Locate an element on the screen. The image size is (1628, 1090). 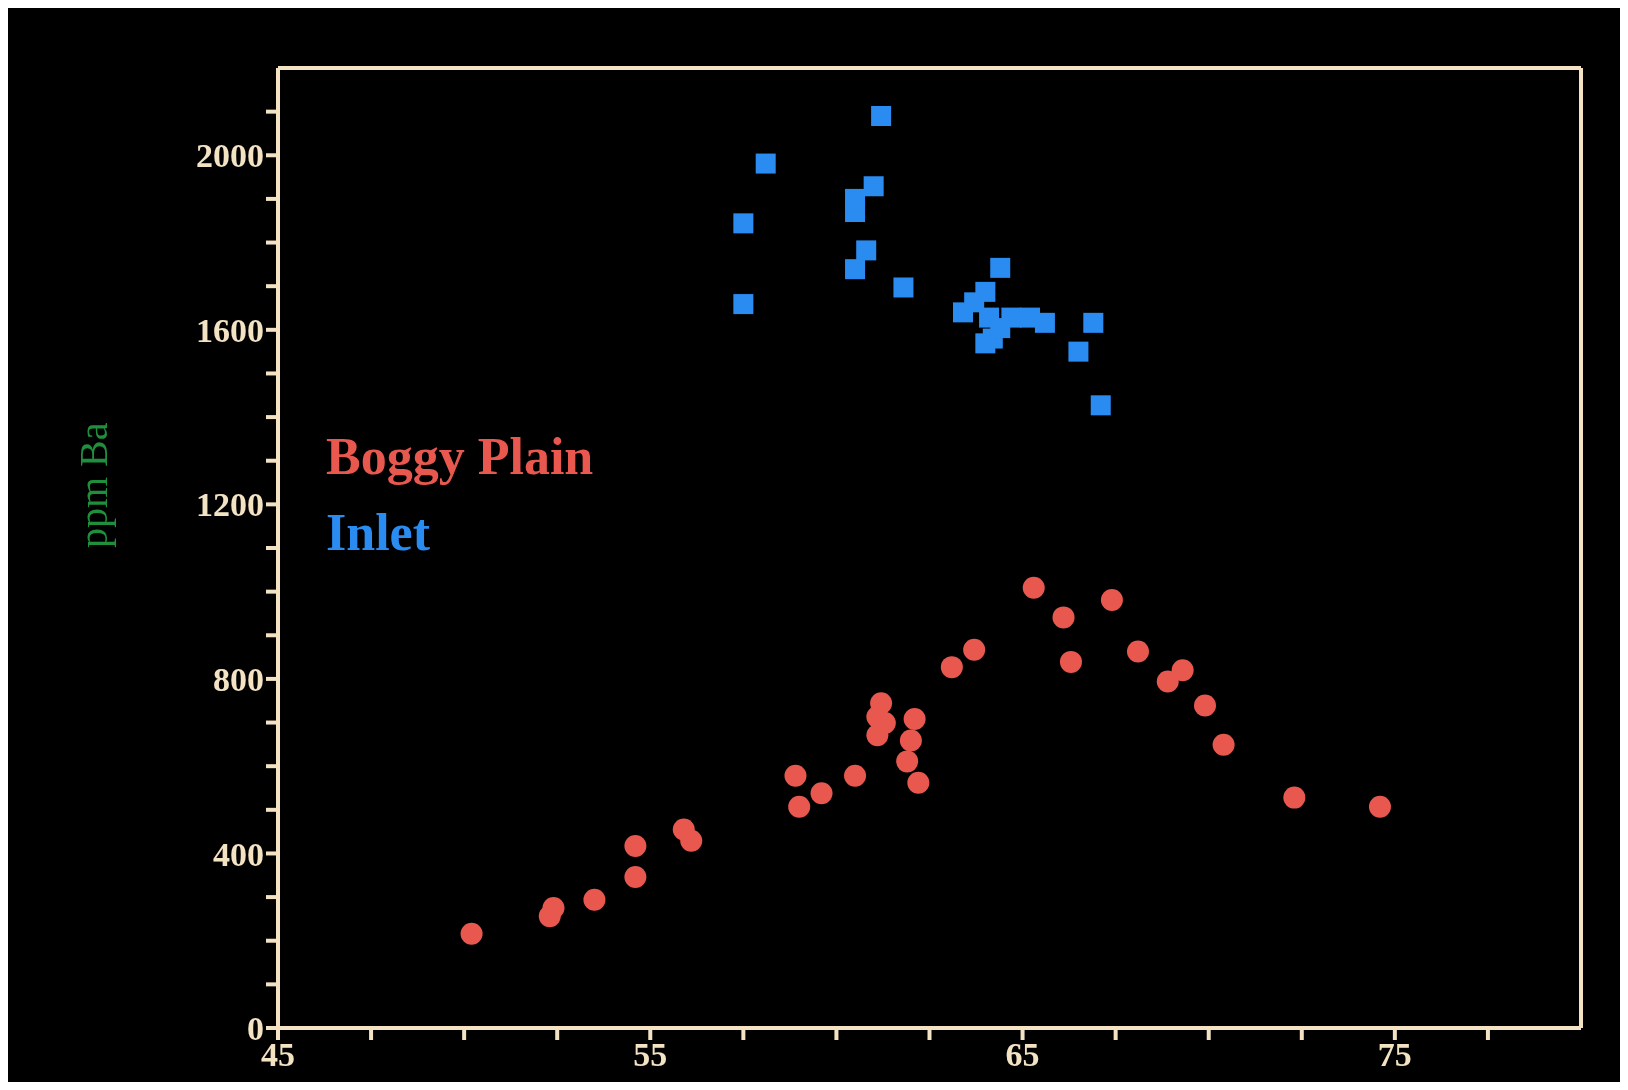
x-tick-label: 55 is located at coordinates (650, 1055).